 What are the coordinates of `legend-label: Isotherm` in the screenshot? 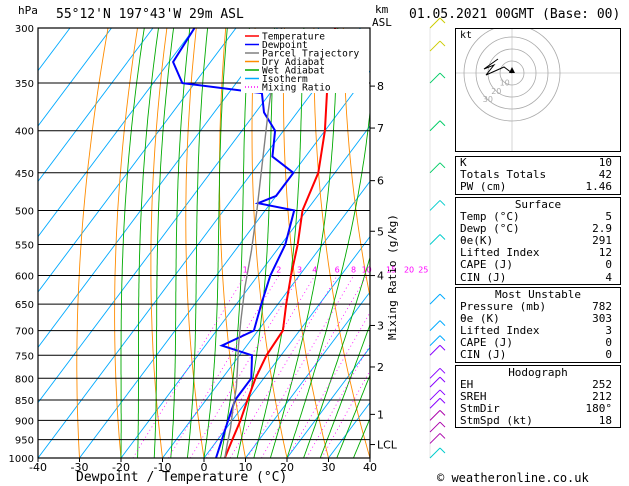 It's located at (285, 79).